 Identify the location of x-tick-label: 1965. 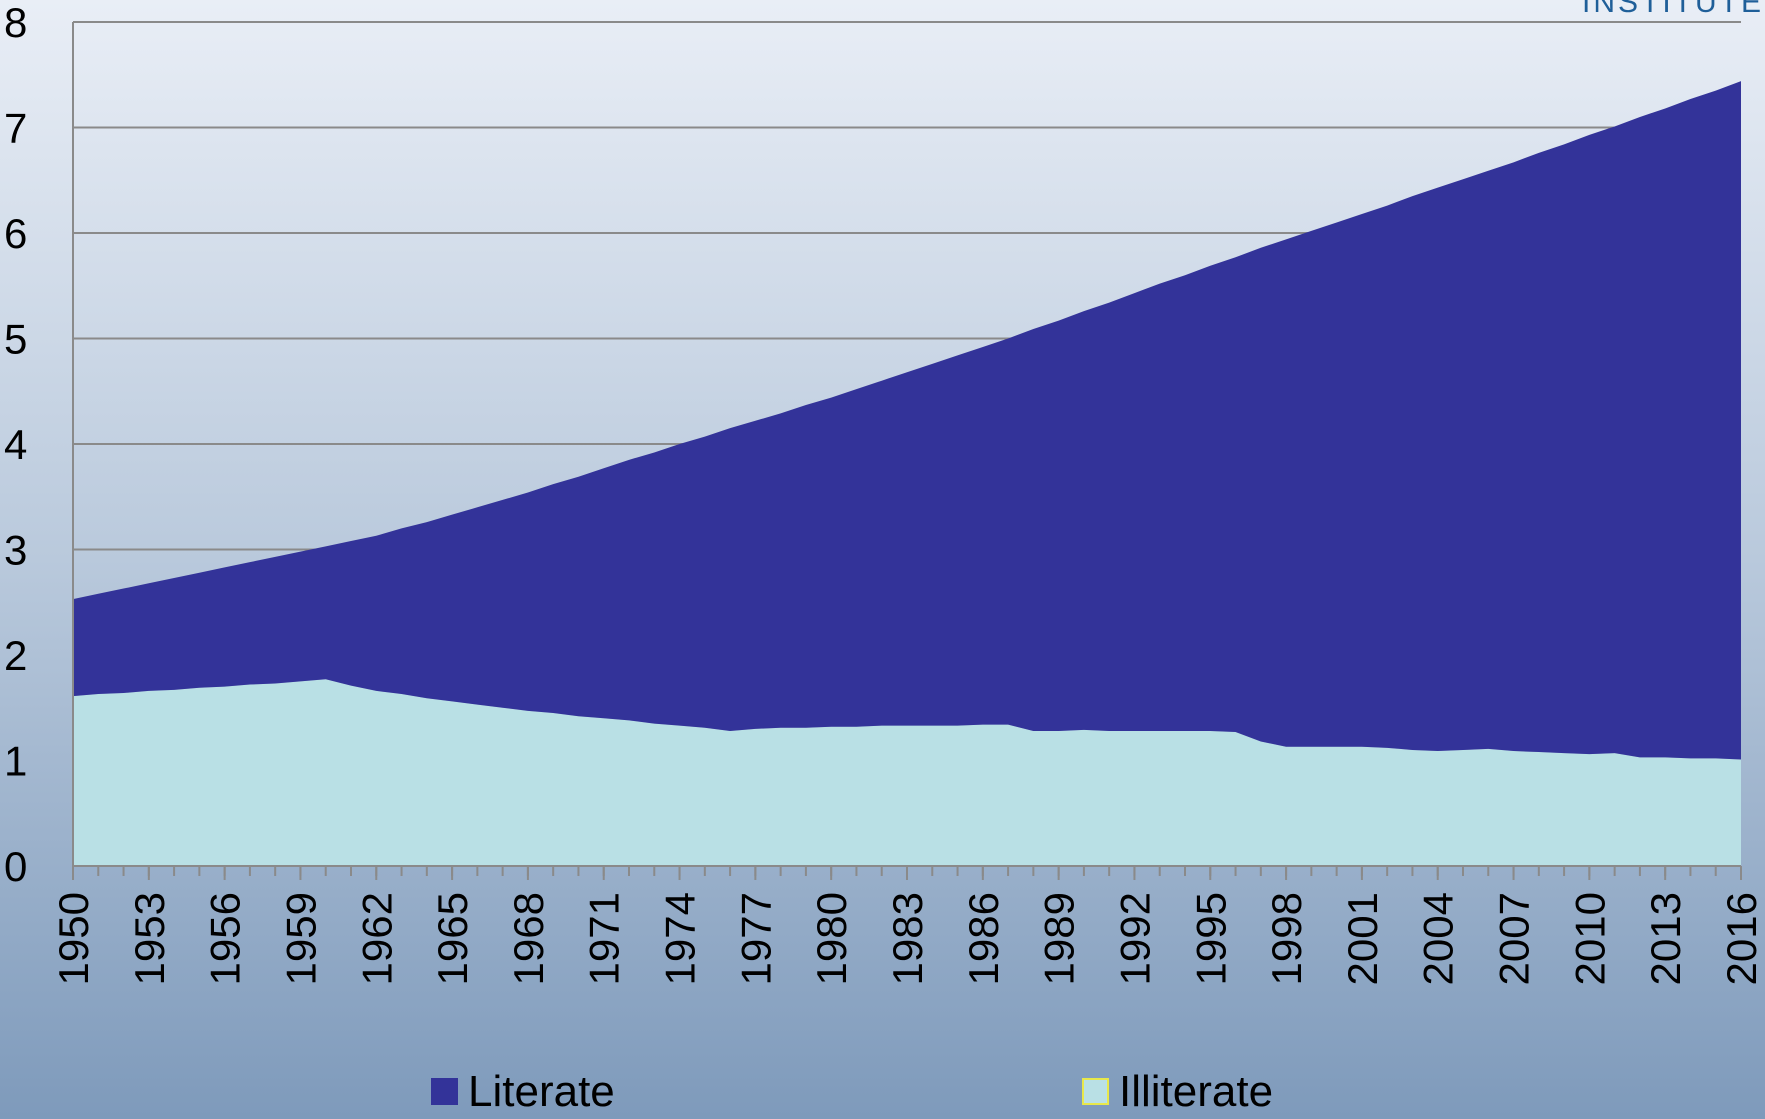
(452, 938).